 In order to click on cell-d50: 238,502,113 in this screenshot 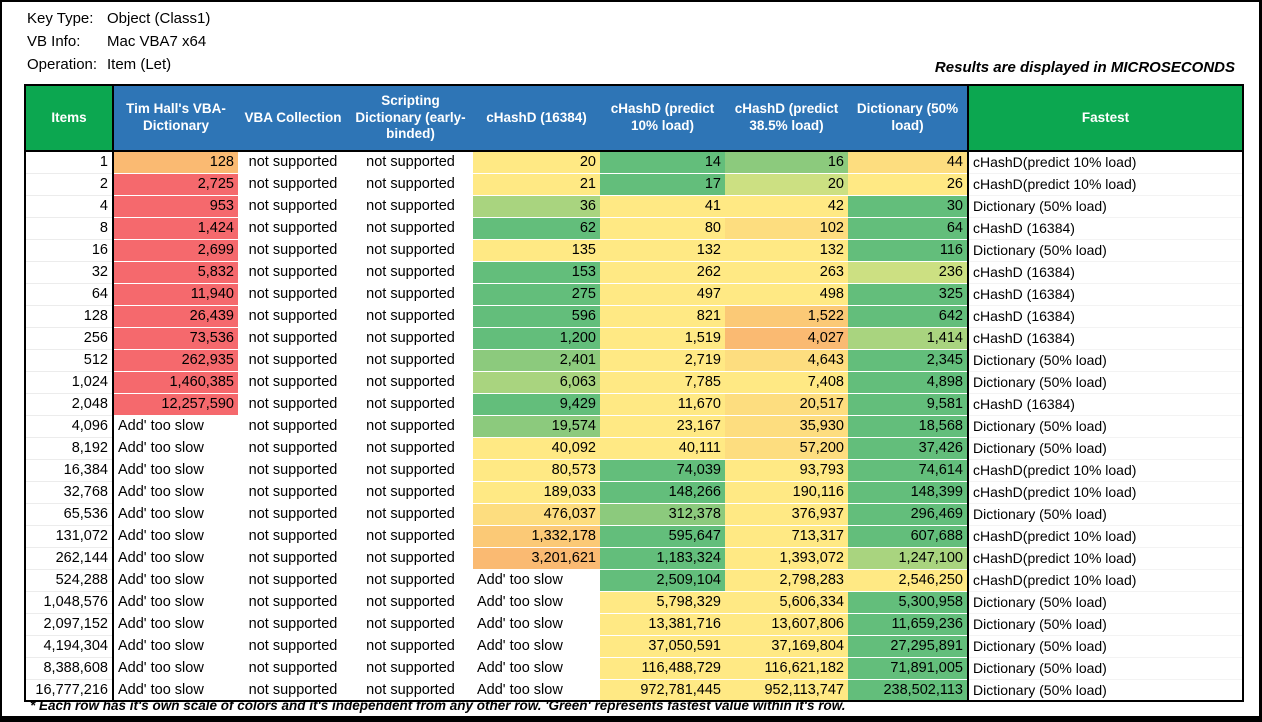, I will do `click(908, 689)`.